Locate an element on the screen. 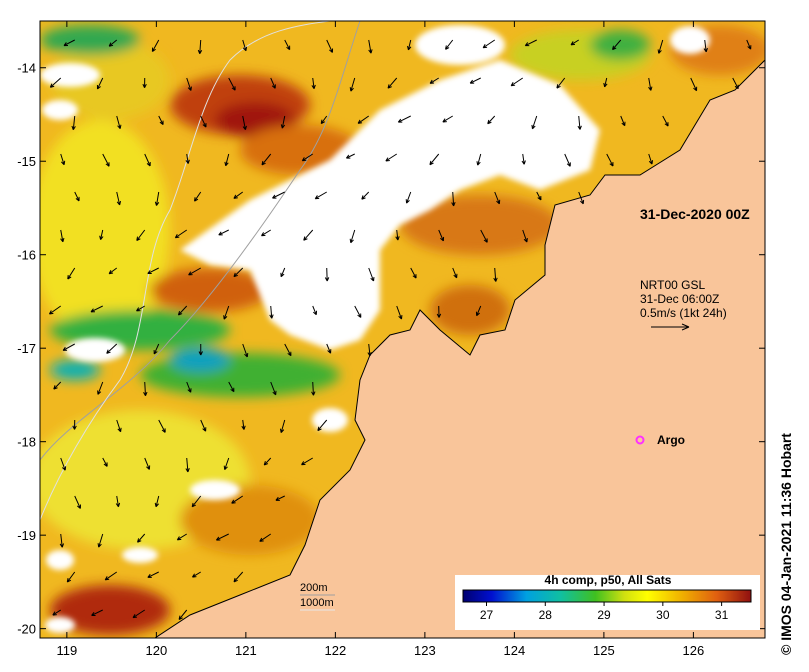 Image resolution: width=809 pixels, height=672 pixels. lat-tick-label: -14 is located at coordinates (26, 68).